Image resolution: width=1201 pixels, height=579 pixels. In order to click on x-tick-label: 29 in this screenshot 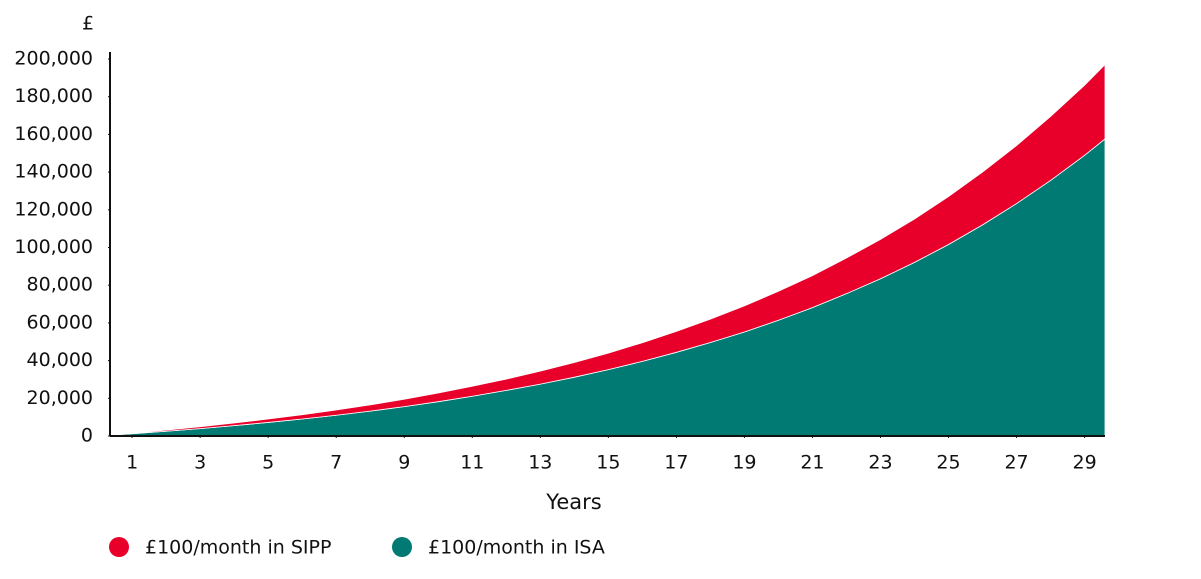, I will do `click(1084, 463)`.